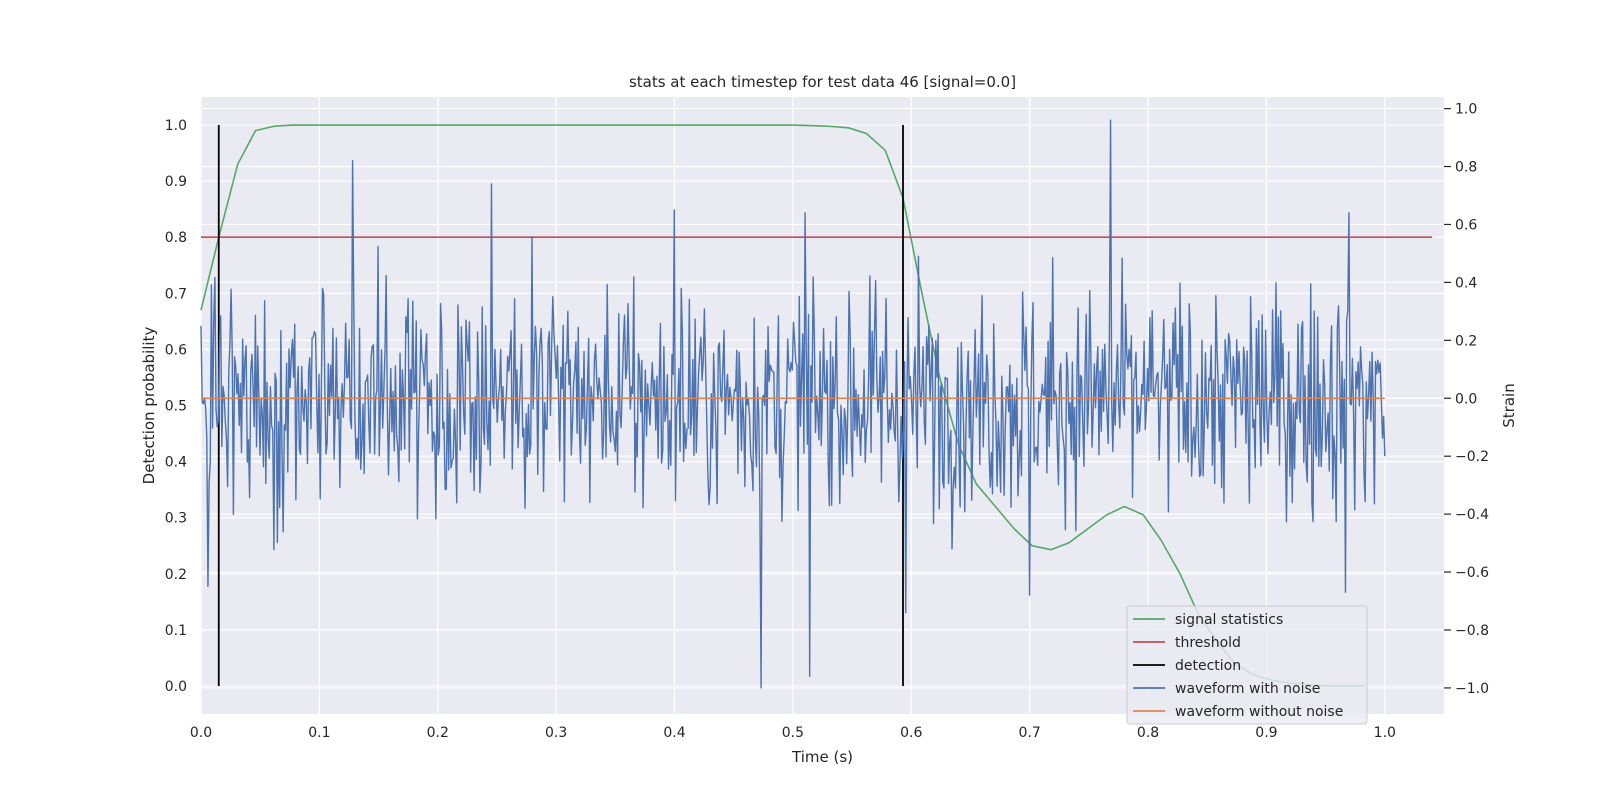 The height and width of the screenshot is (800, 1600). What do you see at coordinates (1208, 643) in the screenshot?
I see `legend-label: threshold` at bounding box center [1208, 643].